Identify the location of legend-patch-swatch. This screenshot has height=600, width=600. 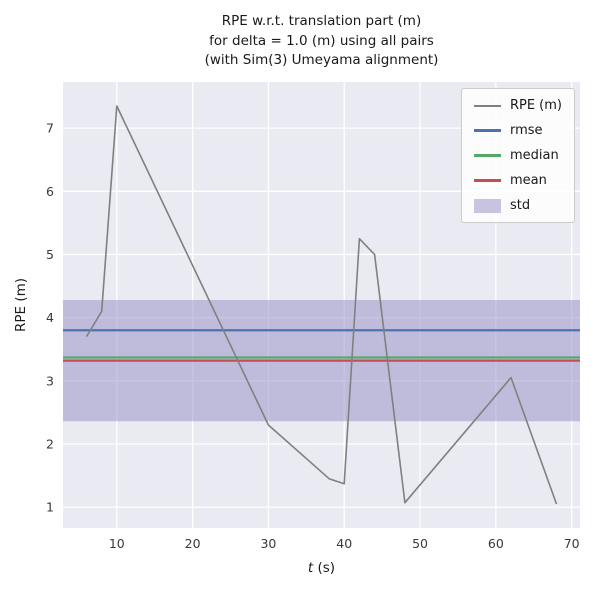
(487, 205).